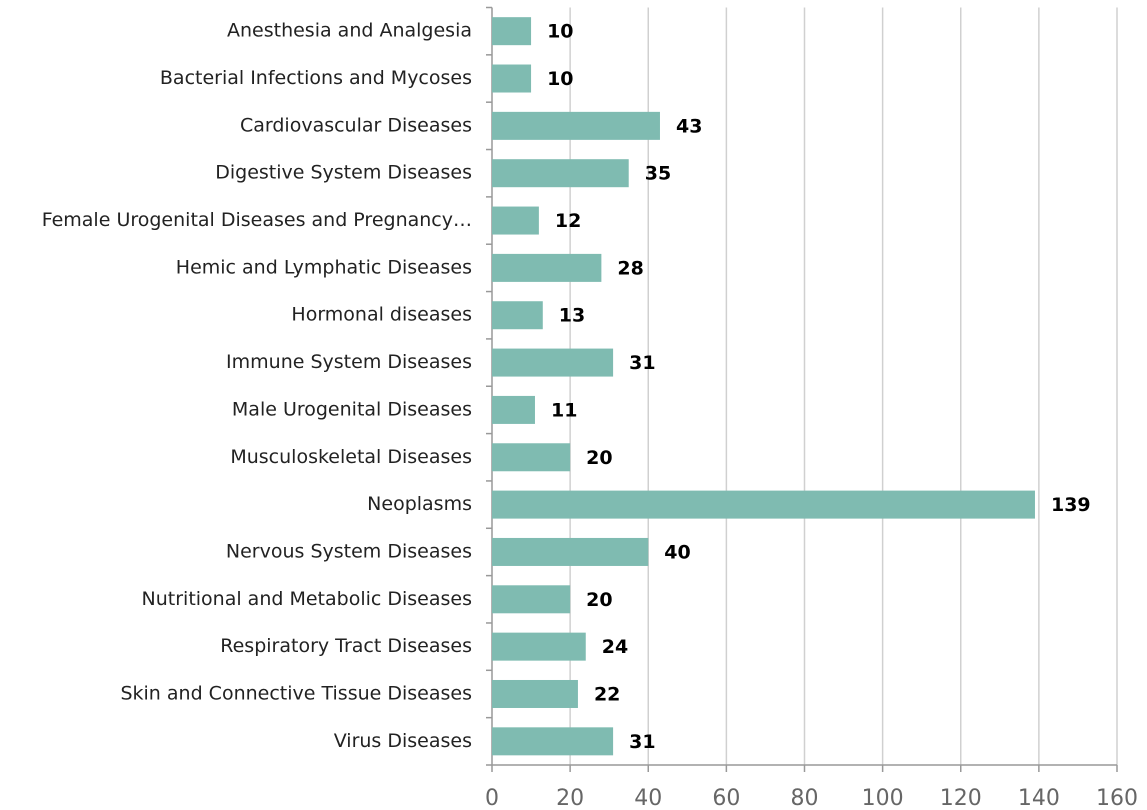 The image size is (1147, 810). What do you see at coordinates (349, 362) in the screenshot?
I see `y-tick-label: Immune System Diseases` at bounding box center [349, 362].